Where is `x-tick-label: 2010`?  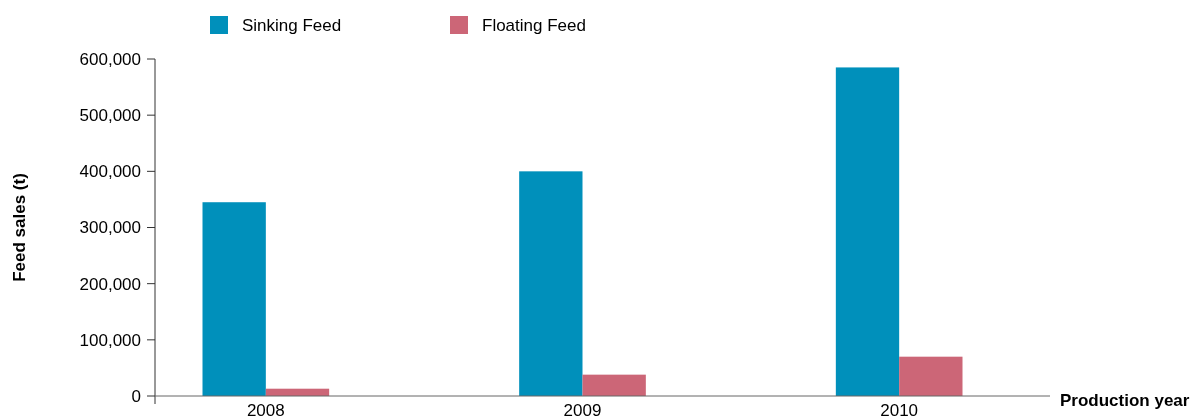
x-tick-label: 2010 is located at coordinates (899, 410).